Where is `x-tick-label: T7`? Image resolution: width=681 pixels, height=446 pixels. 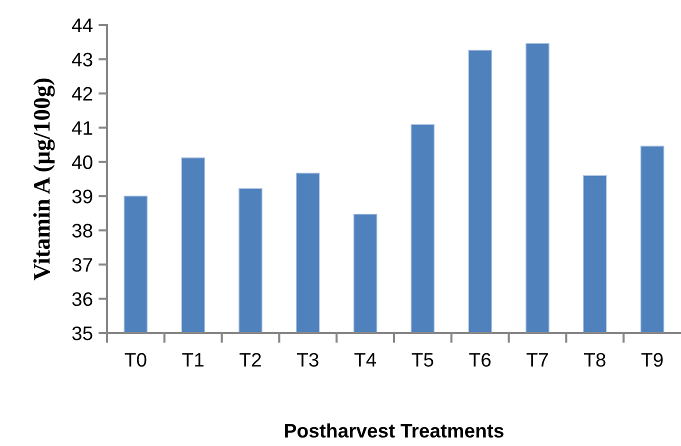 x-tick-label: T7 is located at coordinates (537, 360).